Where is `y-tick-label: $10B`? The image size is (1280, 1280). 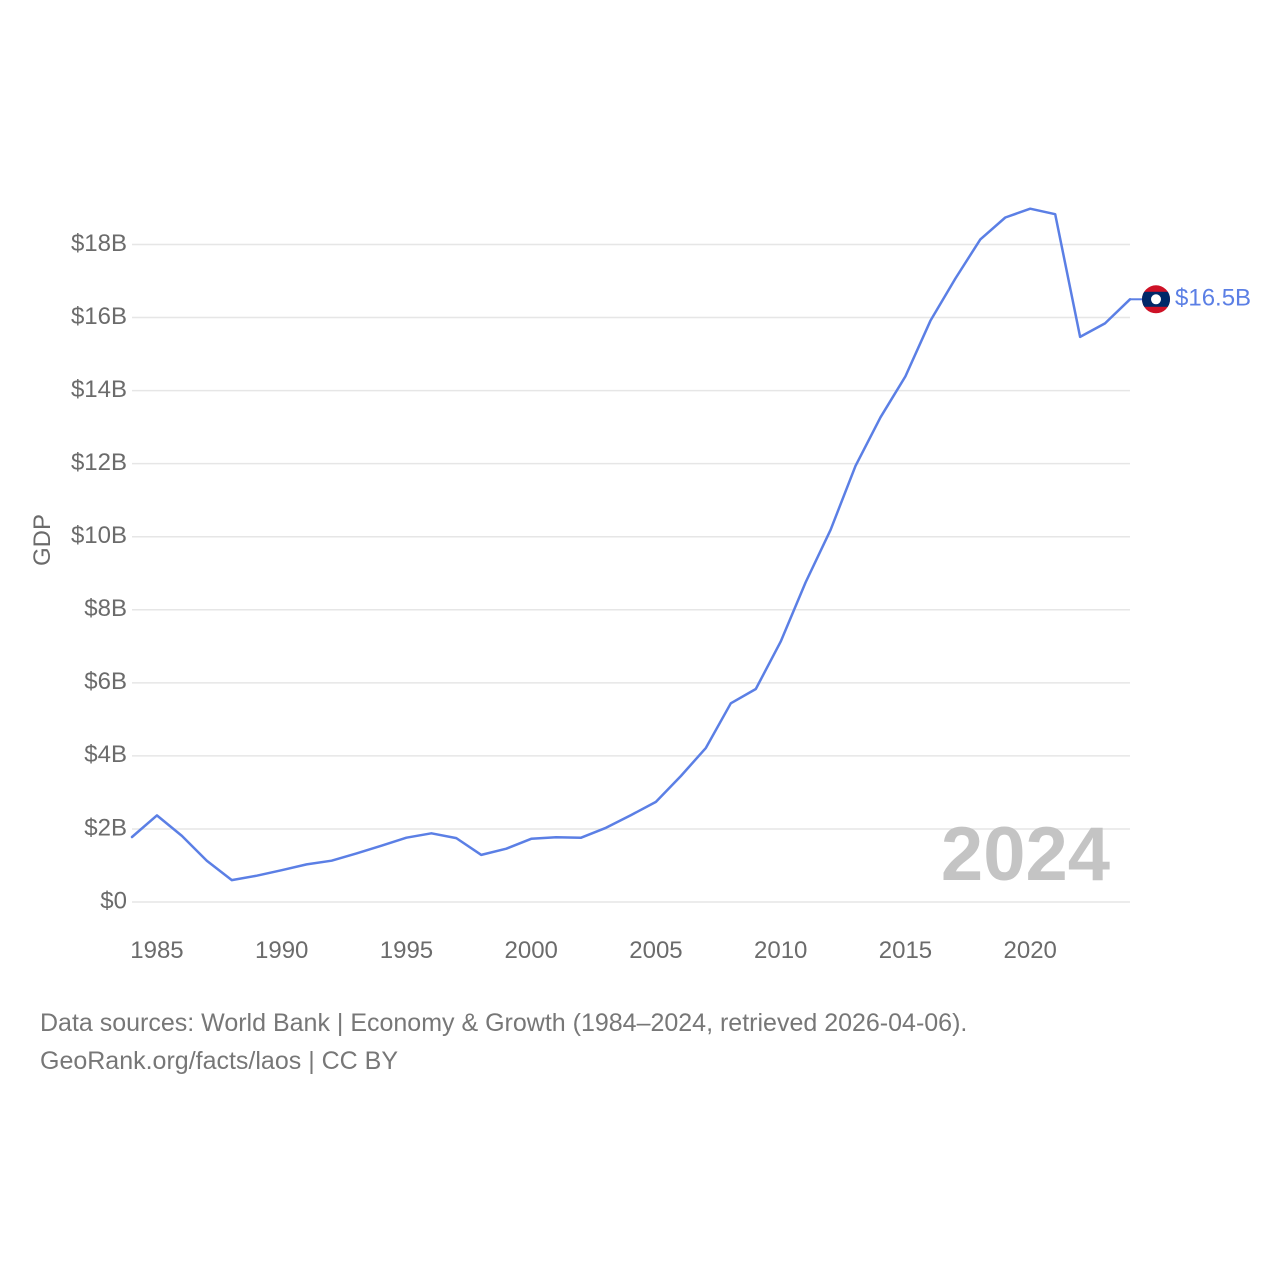
y-tick-label: $10B is located at coordinates (99, 535).